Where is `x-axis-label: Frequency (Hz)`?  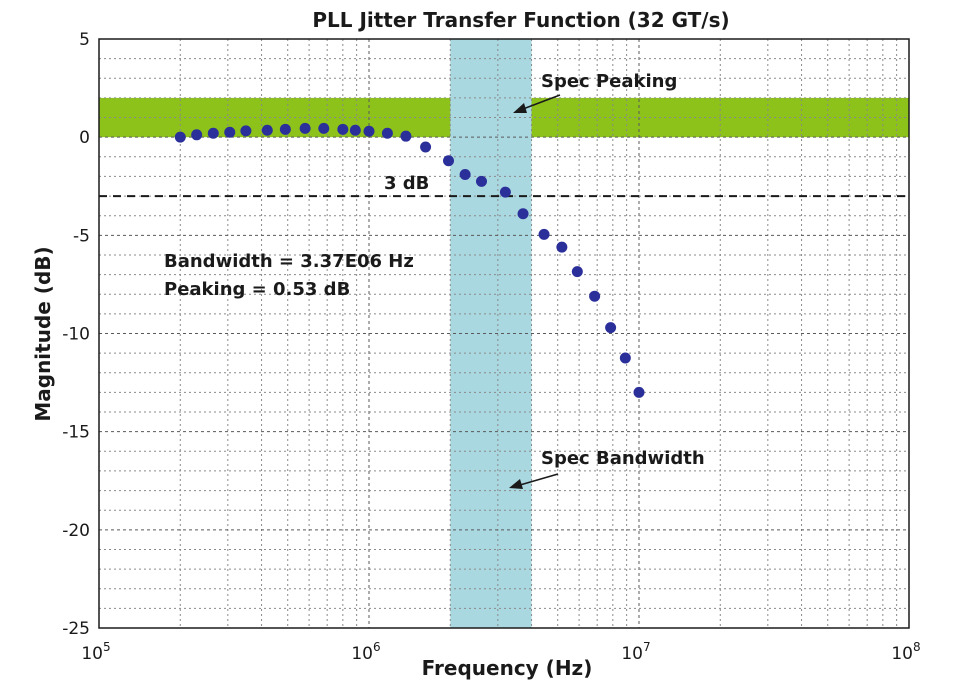
x-axis-label: Frequency (Hz) is located at coordinates (507, 668).